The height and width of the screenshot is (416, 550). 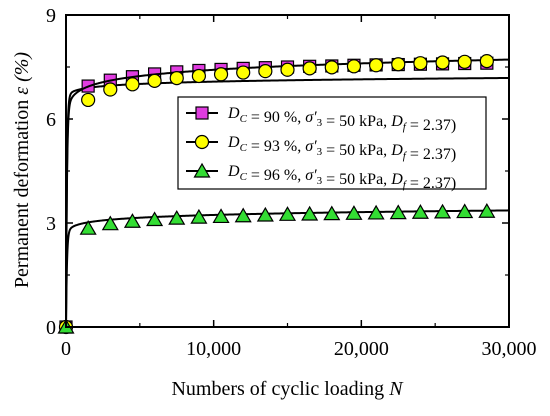 I want to click on legend-entry: DC = 90 %, σ′3 = 50 kPa, Df = 2.37), so click(x=321, y=119).